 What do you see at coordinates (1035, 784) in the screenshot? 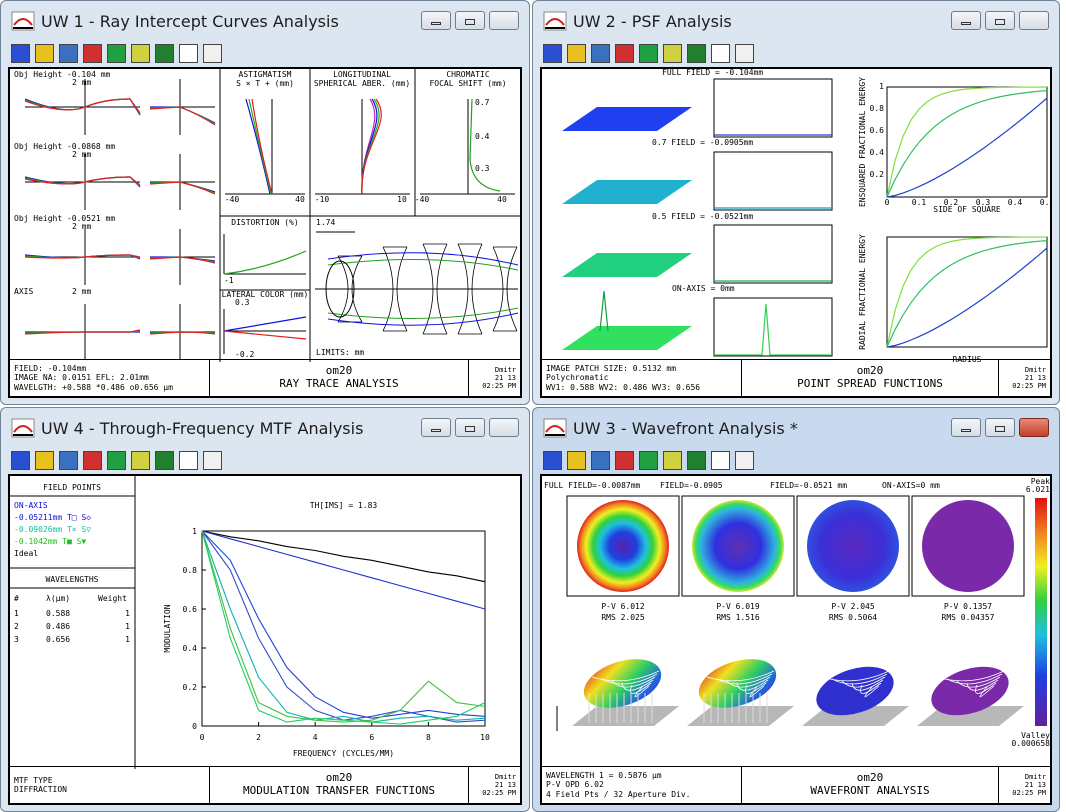
I see `footer-text: 21 13` at bounding box center [1035, 784].